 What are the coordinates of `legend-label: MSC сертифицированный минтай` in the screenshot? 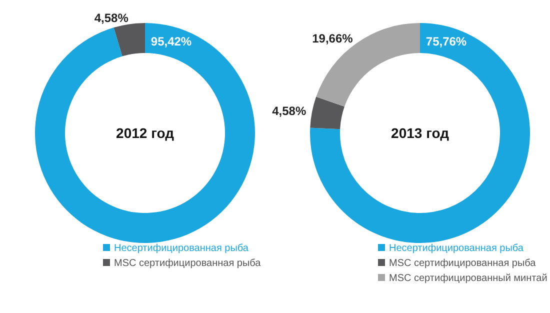 It's located at (468, 278).